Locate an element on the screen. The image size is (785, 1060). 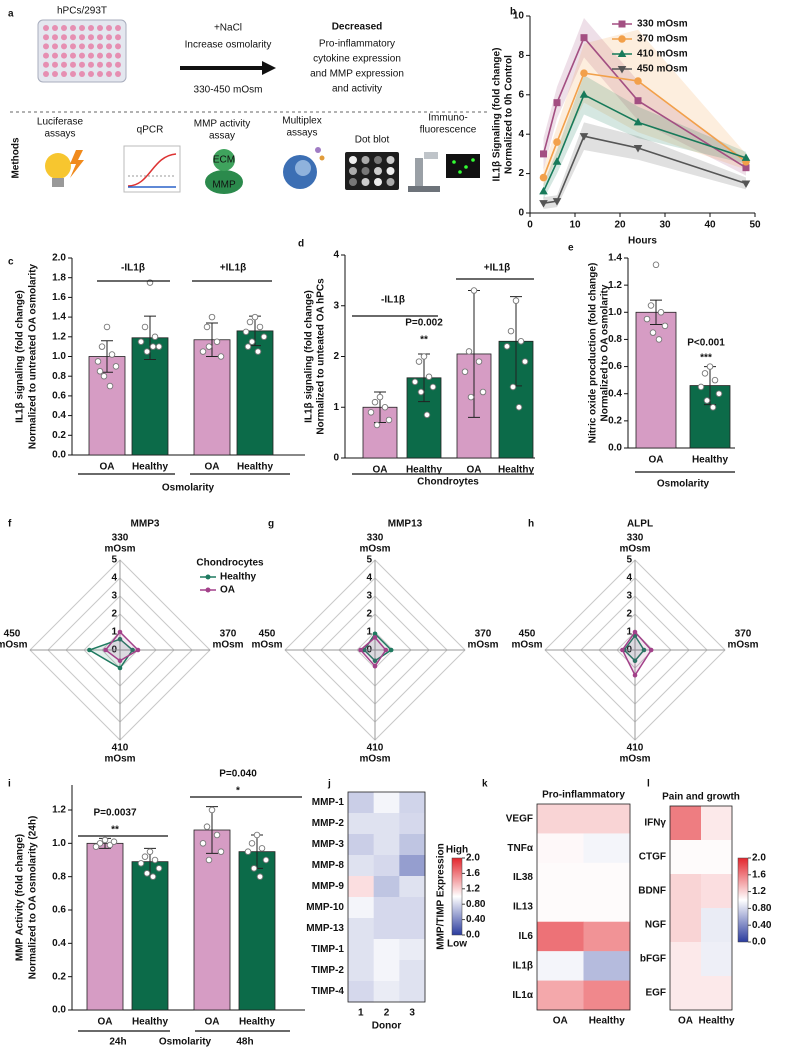
y-tick-label: 10 is located at coordinates (519, 16).